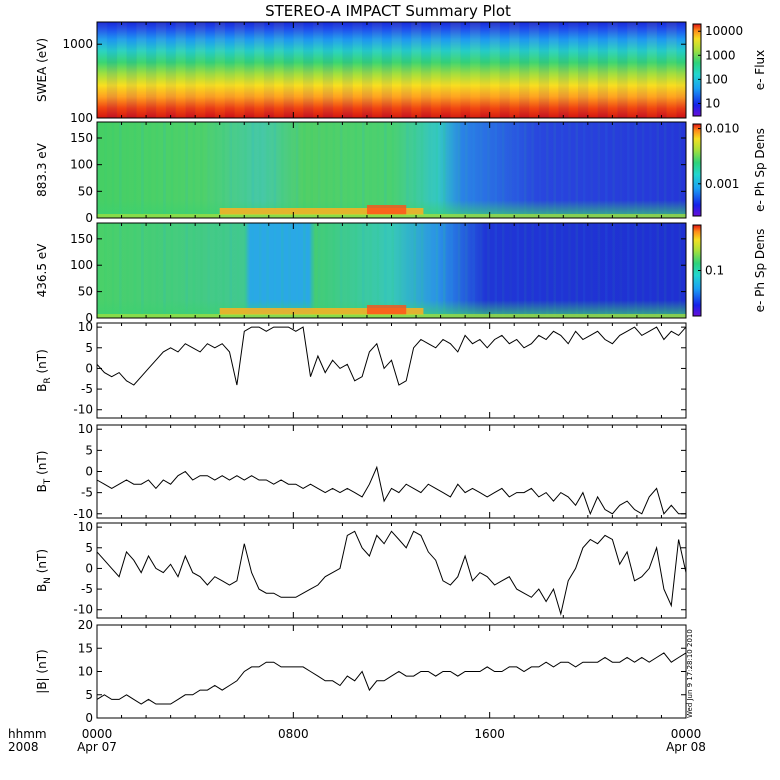 This screenshot has height=780, width=780. Describe the element at coordinates (489, 734) in the screenshot. I see `time-tick-label: 1600` at that location.